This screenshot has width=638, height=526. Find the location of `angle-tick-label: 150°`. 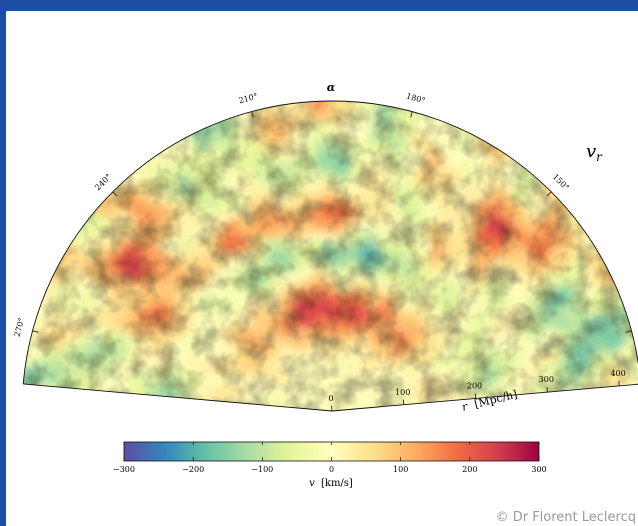

angle-tick-label: 150° is located at coordinates (561, 182).